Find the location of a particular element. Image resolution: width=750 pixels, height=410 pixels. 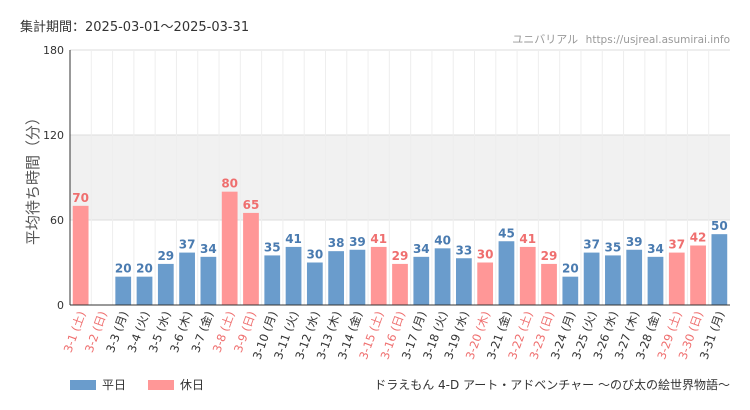

value-label: 45 is located at coordinates (506, 233).